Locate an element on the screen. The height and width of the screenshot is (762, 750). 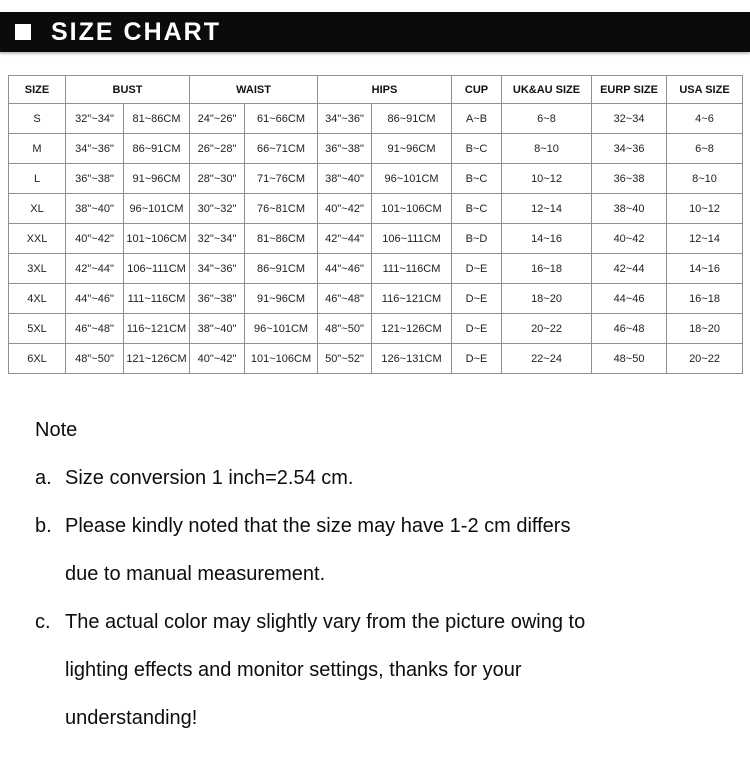
table-cell: 50"~52" is located at coordinates (345, 358).